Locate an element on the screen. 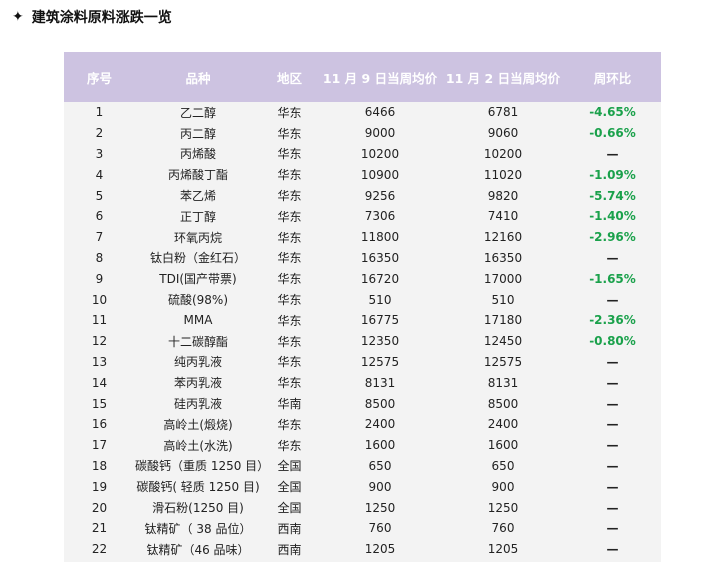 Image resolution: width=714 pixels, height=585 pixels. page-title: ✦ 建筑涂料原料涨跌一览 is located at coordinates (92, 17).